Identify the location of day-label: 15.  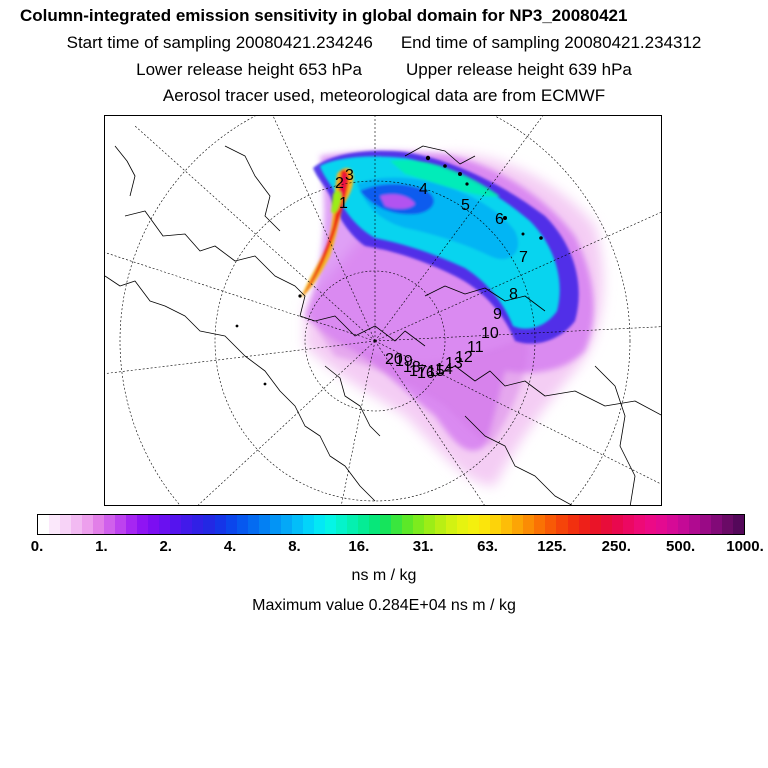
(436, 371).